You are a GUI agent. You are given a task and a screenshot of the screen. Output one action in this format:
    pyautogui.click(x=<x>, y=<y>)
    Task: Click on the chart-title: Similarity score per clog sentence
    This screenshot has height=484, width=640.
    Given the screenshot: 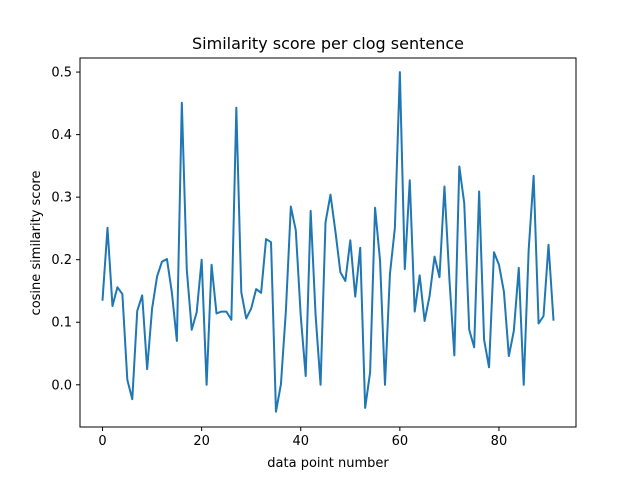 What is the action you would take?
    pyautogui.click(x=328, y=43)
    